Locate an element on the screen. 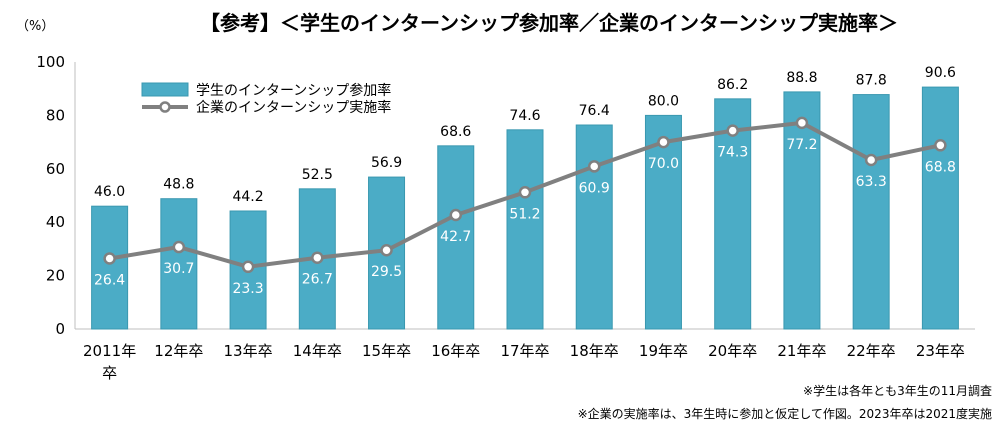 This screenshot has height=434, width=1000. bar-value-label: 44.2 is located at coordinates (247, 197).